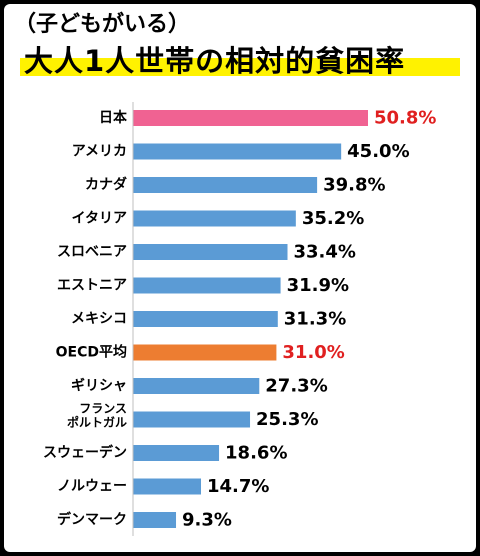 The width and height of the screenshot is (480, 556). Describe the element at coordinates (318, 285) in the screenshot. I see `value-label-5: 31.9%` at that location.